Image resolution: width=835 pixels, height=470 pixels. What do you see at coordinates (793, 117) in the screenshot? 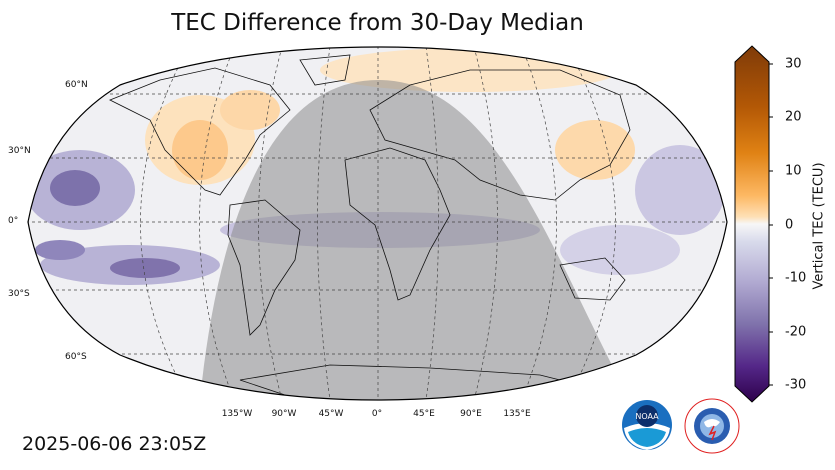
I see `colorbar-tick-20: 20` at bounding box center [793, 117].